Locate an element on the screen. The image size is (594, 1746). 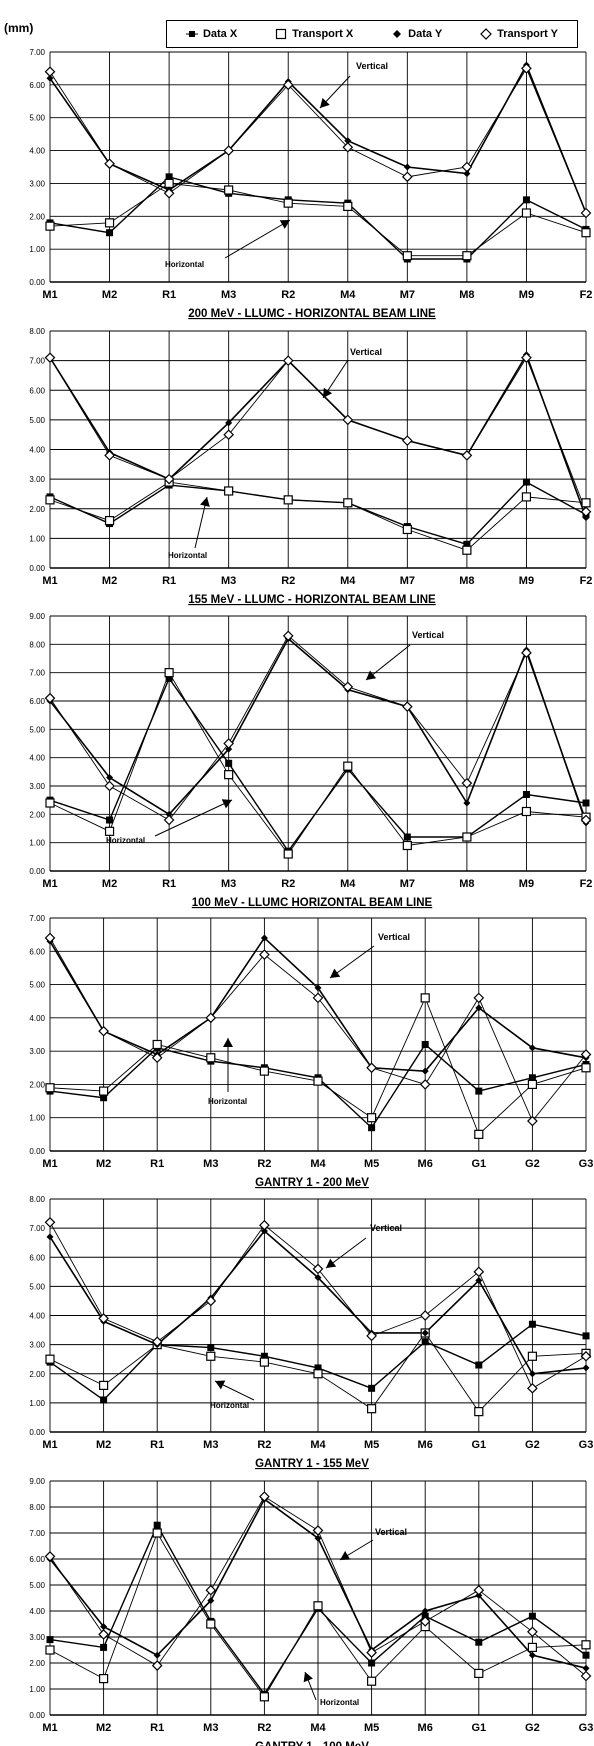
x-tick-label: M2 is located at coordinates (103, 1445).